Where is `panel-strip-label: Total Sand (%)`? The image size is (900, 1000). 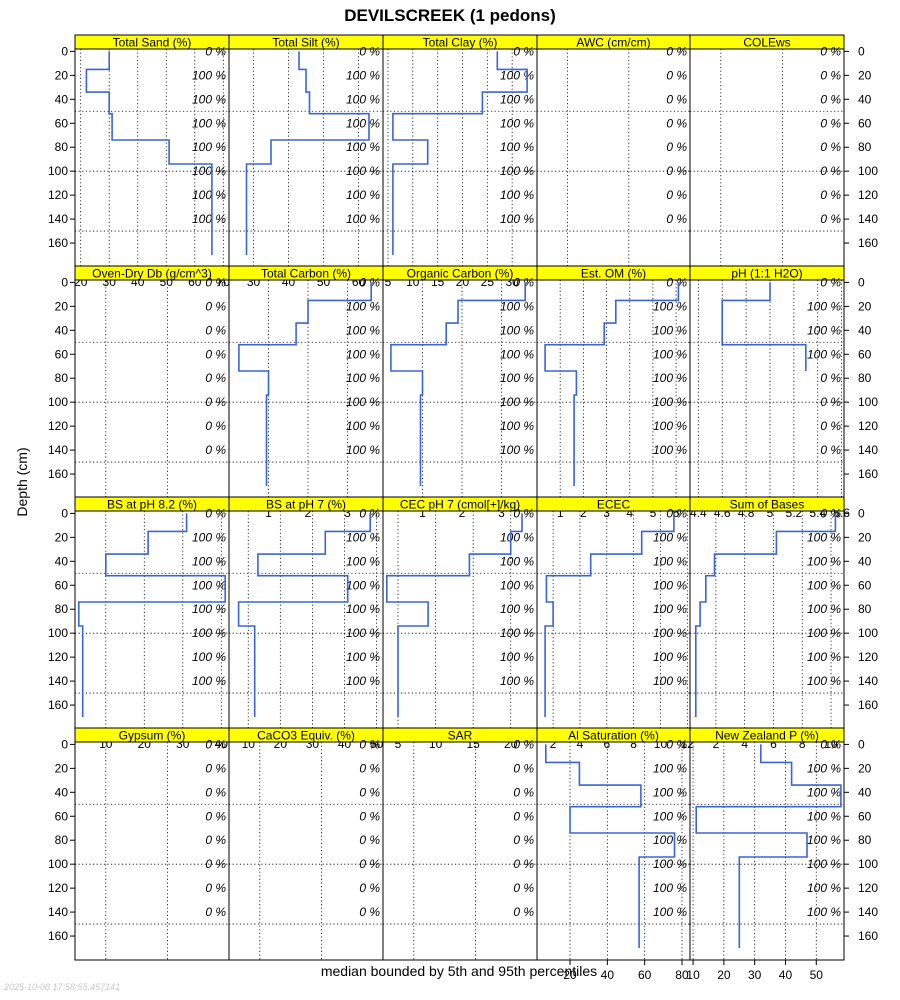
panel-strip-label: Total Sand (%) is located at coordinates (152, 43).